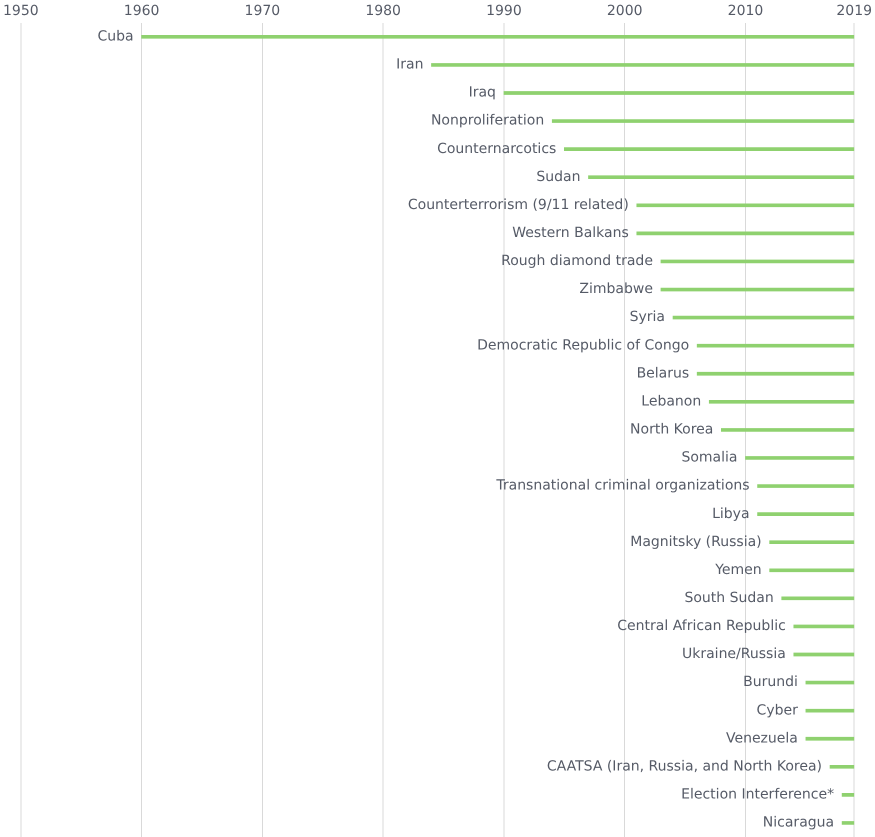  I want to click on y-tick-label: Democratic Republic of Congo, so click(583, 345).